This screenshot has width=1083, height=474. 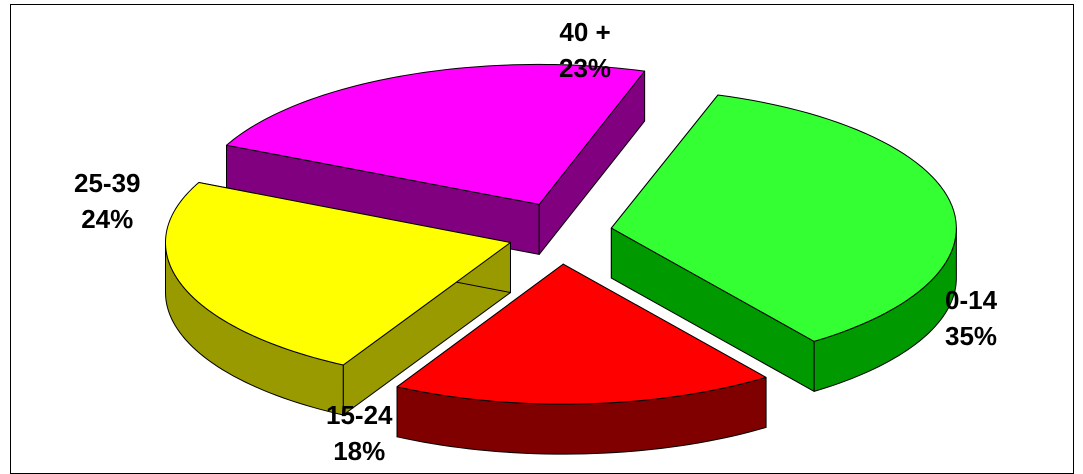 I want to click on slice-percent-label: 35%, so click(x=971, y=336).